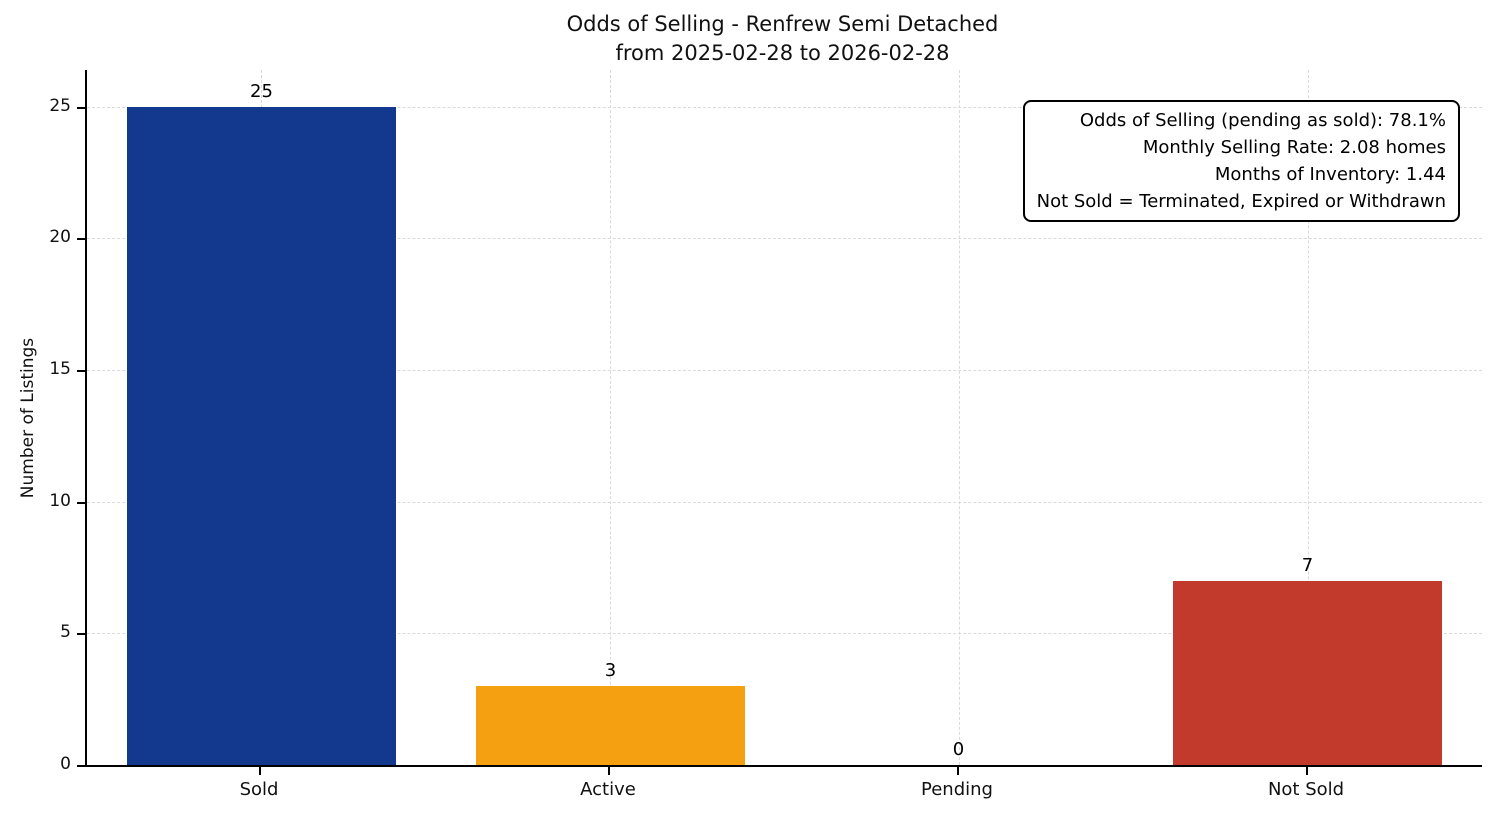 The image size is (1494, 816). What do you see at coordinates (782, 24) in the screenshot?
I see `chart-title-line1: Odds of Selling - Renfrew Semi Detached` at bounding box center [782, 24].